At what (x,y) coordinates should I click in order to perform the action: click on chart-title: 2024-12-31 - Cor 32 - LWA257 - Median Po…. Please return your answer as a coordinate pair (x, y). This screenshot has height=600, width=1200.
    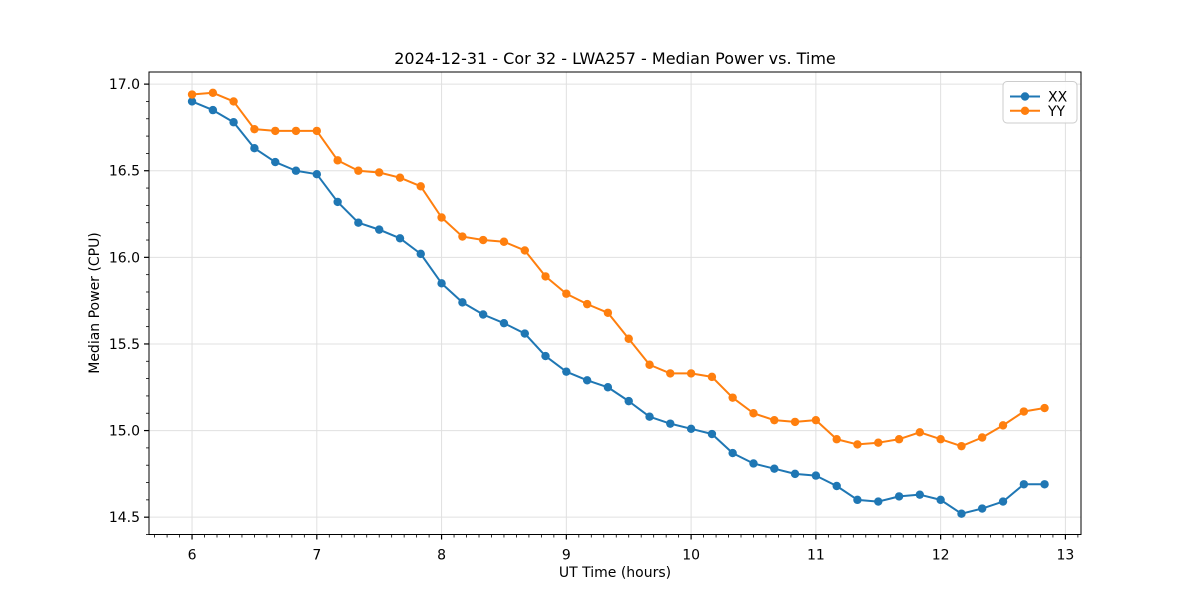
    Looking at the image, I should click on (615, 58).